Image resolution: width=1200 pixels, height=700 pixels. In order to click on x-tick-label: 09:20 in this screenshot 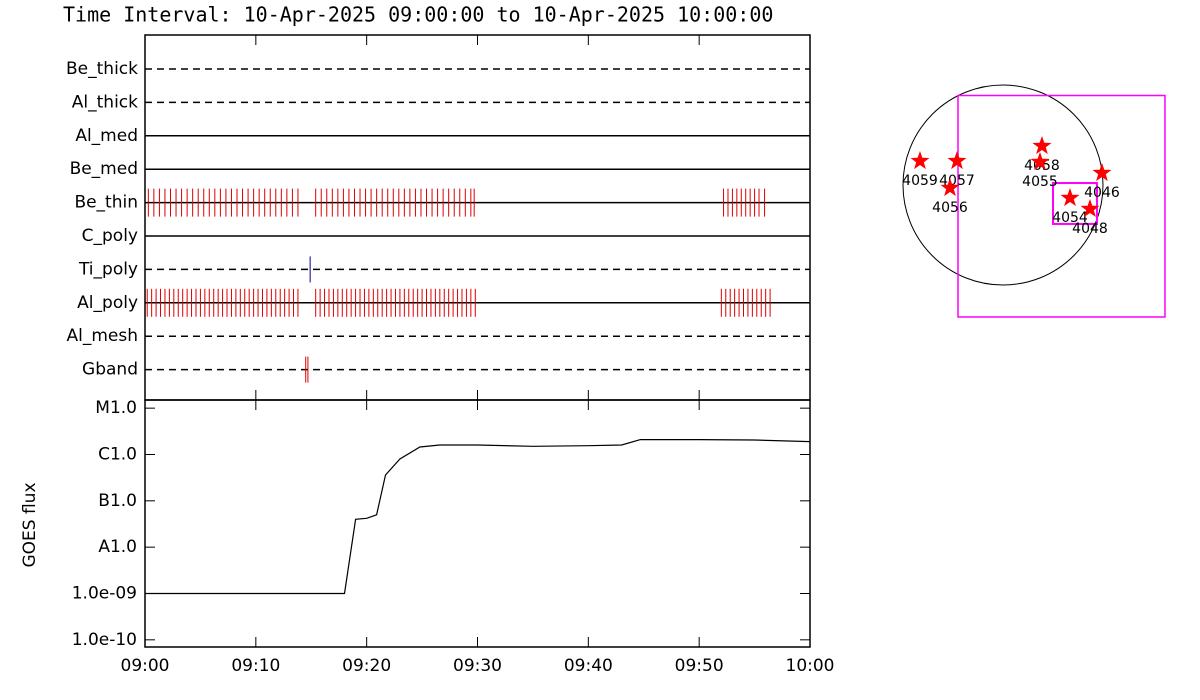, I will do `click(366, 666)`.